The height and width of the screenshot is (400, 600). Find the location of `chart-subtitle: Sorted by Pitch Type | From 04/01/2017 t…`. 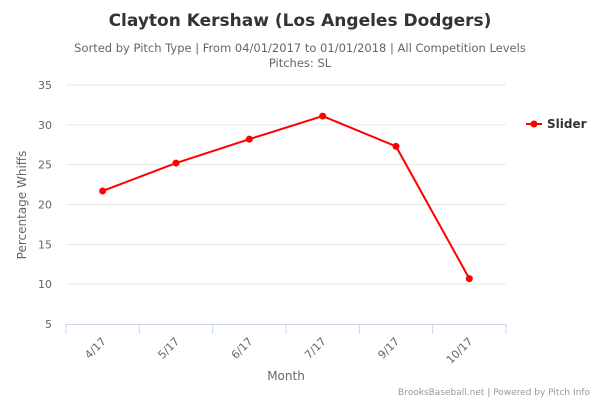

chart-subtitle: Sorted by Pitch Type | From 04/01/2017 t… is located at coordinates (300, 48).